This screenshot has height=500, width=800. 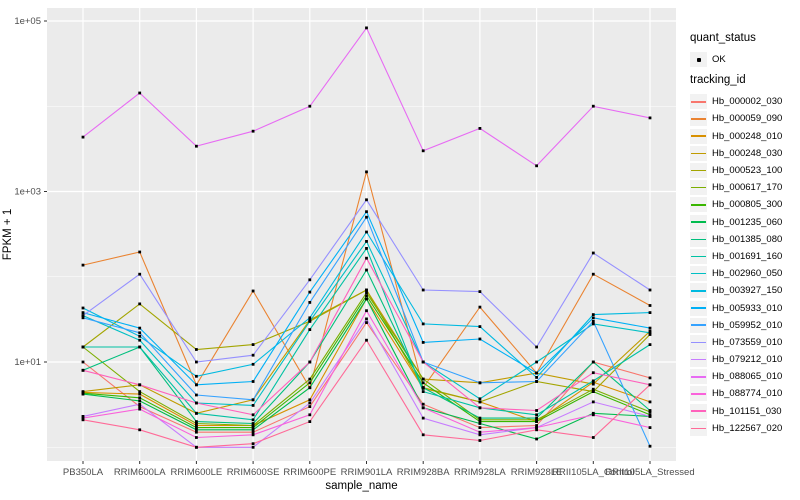 What do you see at coordinates (744, 101) in the screenshot?
I see `legend-item: Hb_000002_030` at bounding box center [744, 101].